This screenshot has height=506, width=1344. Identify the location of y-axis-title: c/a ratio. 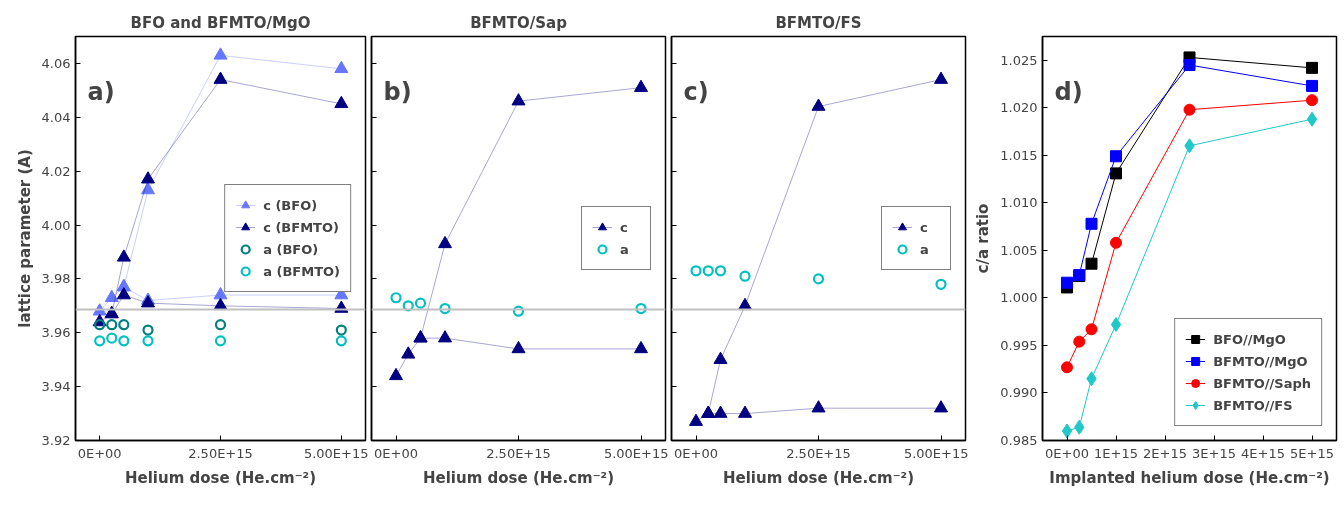
(983, 238).